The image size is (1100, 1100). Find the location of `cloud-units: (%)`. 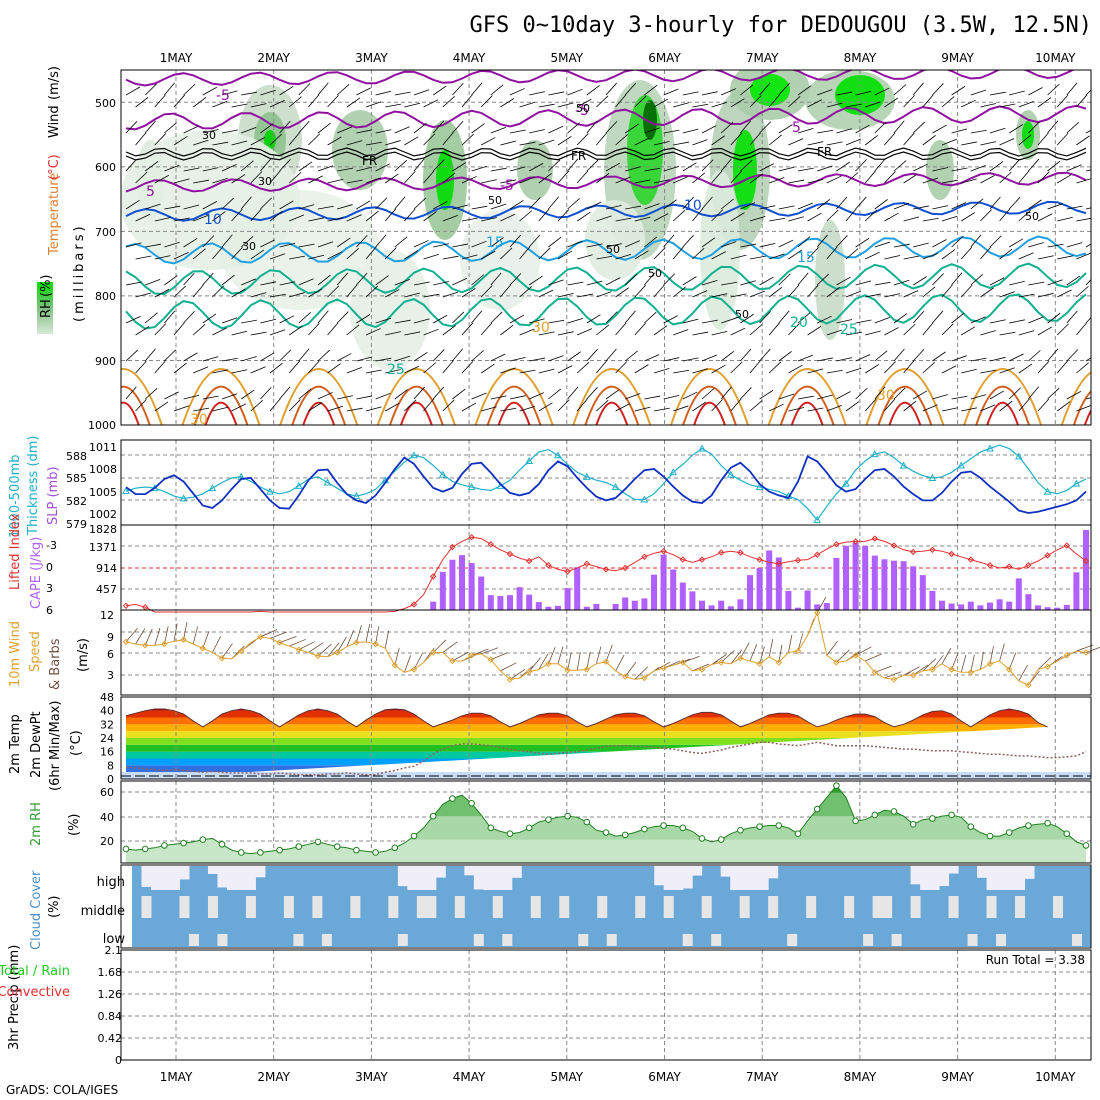

cloud-units: (%) is located at coordinates (54, 907).